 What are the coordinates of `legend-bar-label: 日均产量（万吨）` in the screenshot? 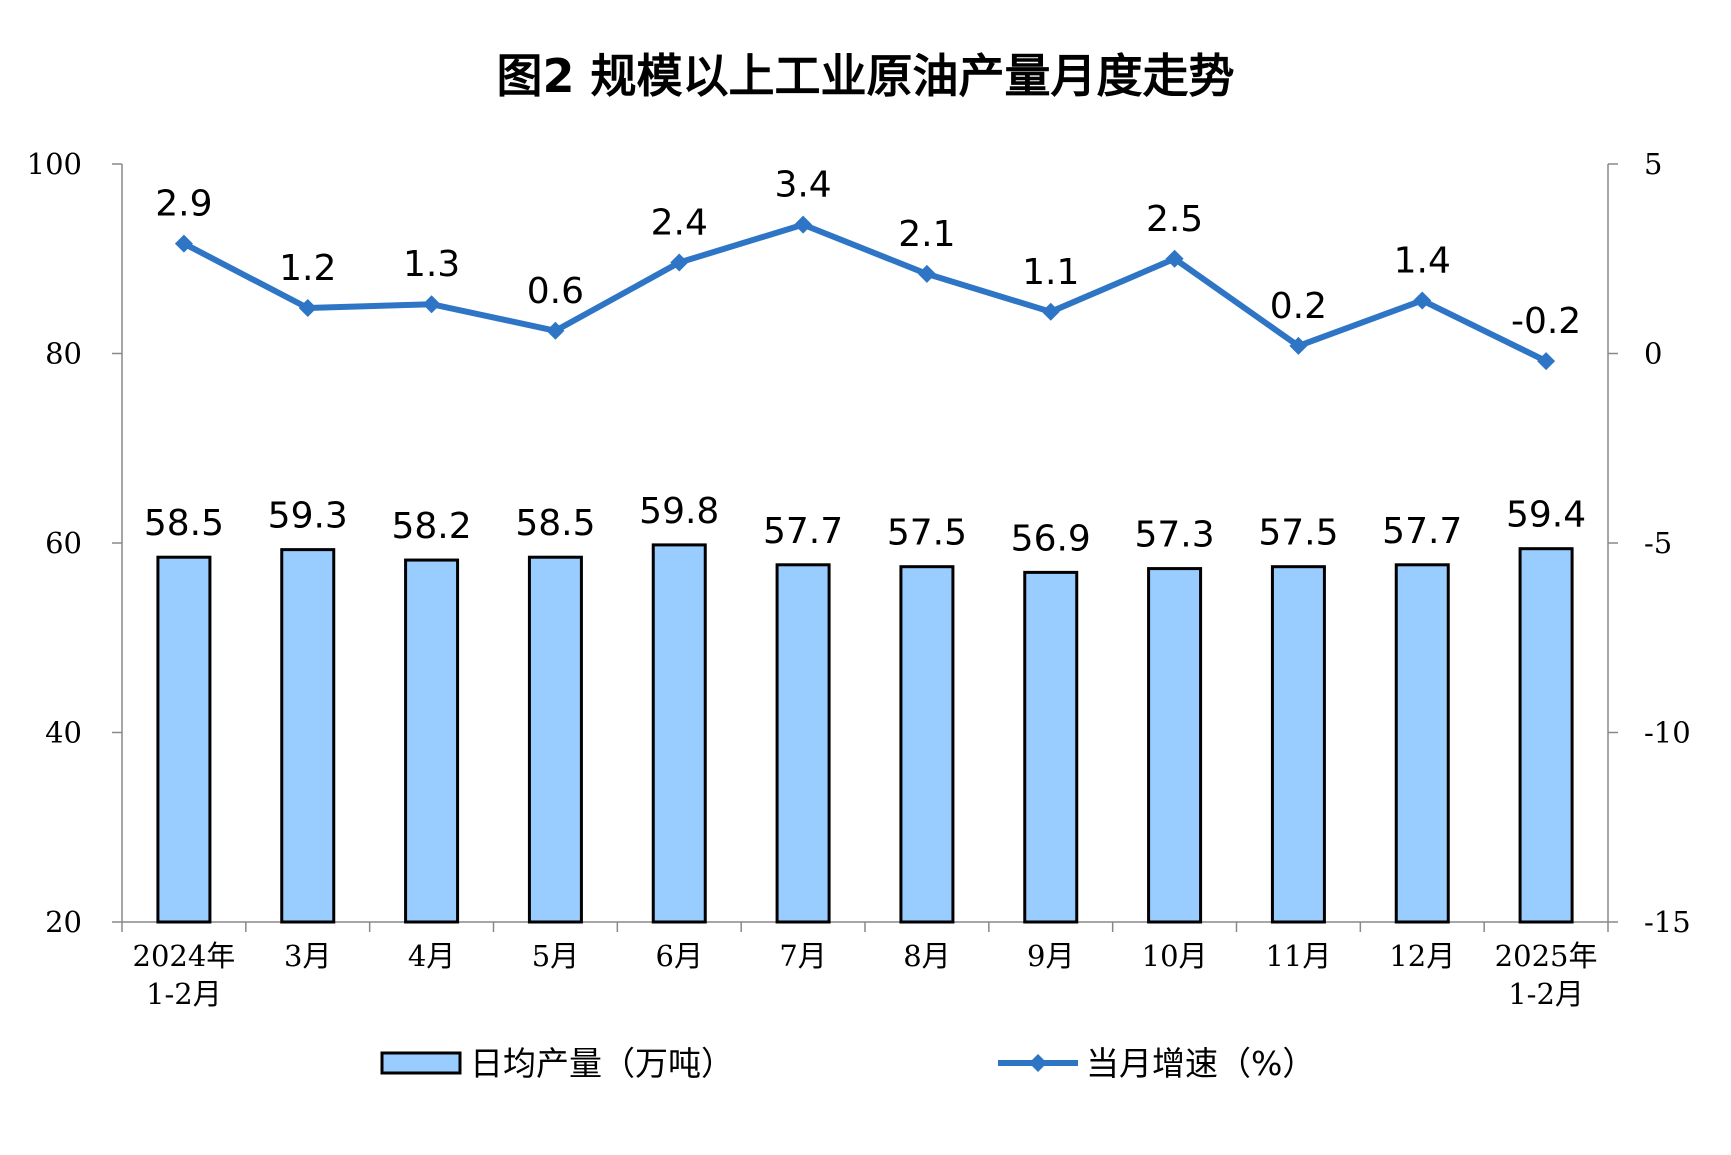 It's located at (602, 1063).